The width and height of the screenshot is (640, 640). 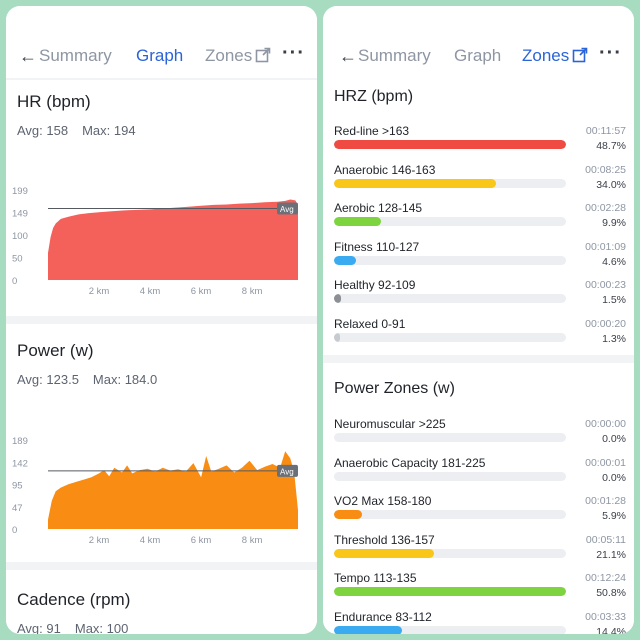 I want to click on zone-row: Anaerobic 146-163 00:08:25 34.0%, so click(x=480, y=181).